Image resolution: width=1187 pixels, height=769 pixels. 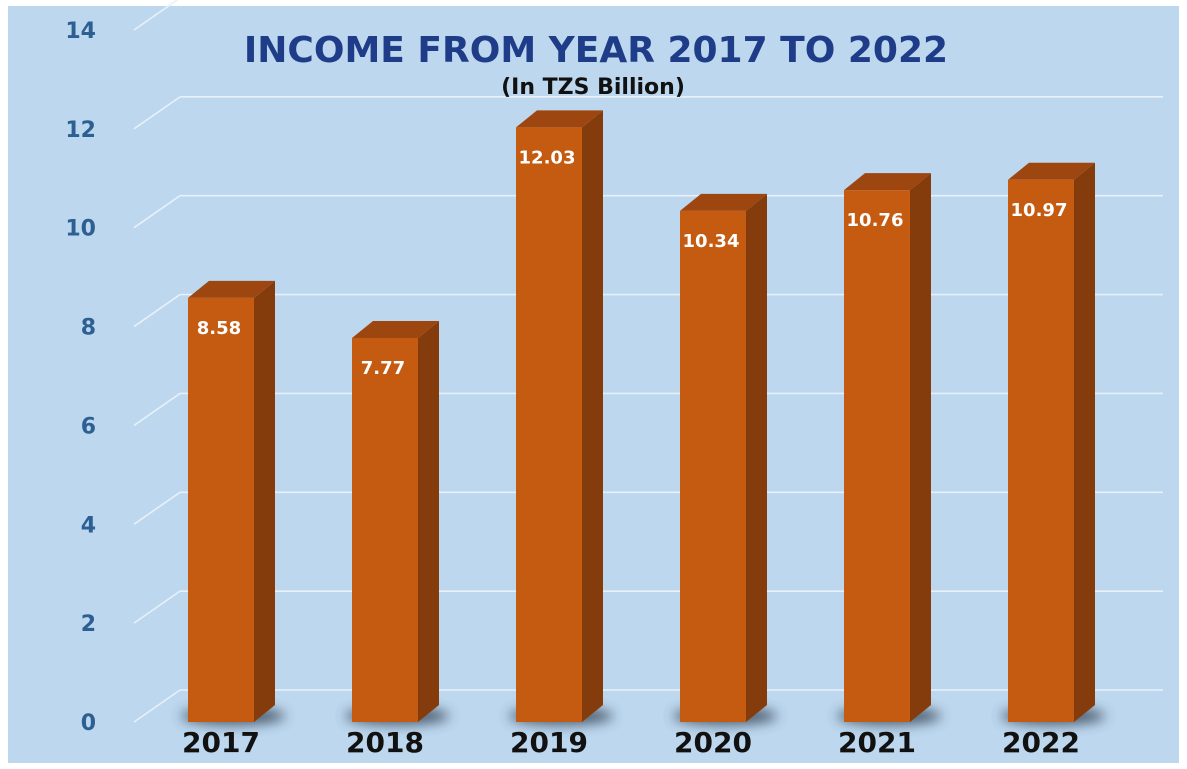 What do you see at coordinates (80, 377) in the screenshot?
I see `y-axis-ticks: 0 2 4 6 8 10 12 14` at bounding box center [80, 377].